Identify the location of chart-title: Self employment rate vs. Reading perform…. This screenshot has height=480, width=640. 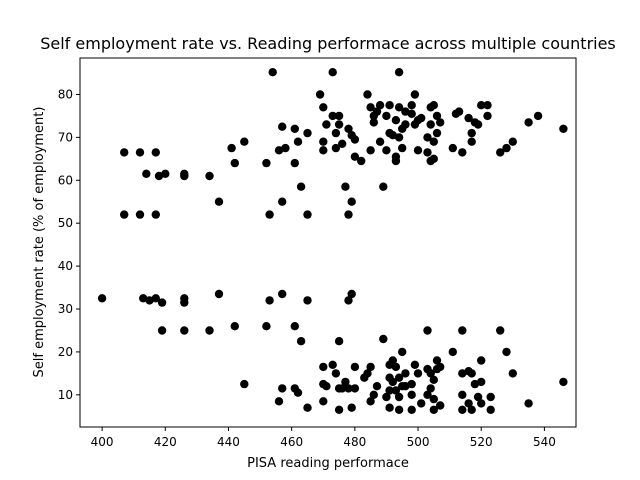
(328, 43).